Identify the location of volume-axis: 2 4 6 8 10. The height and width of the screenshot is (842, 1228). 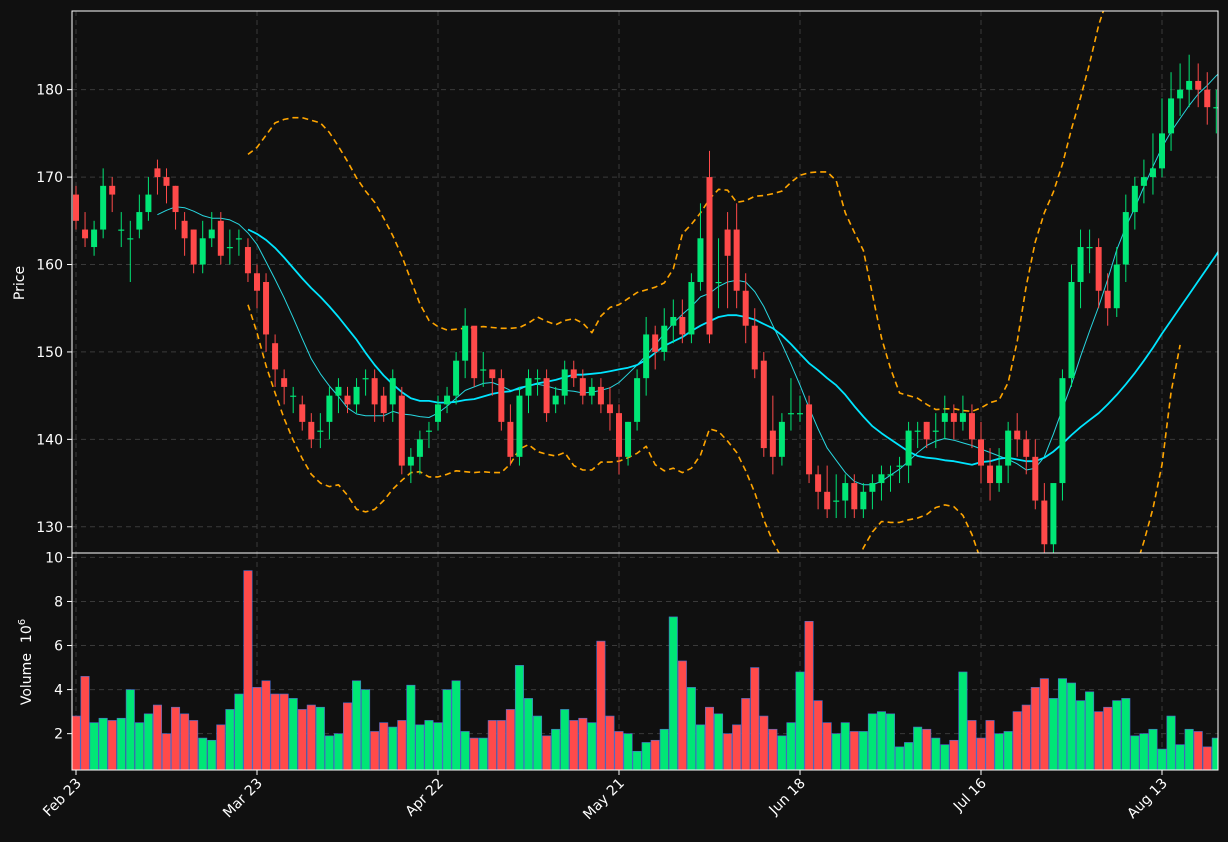
(58, 646).